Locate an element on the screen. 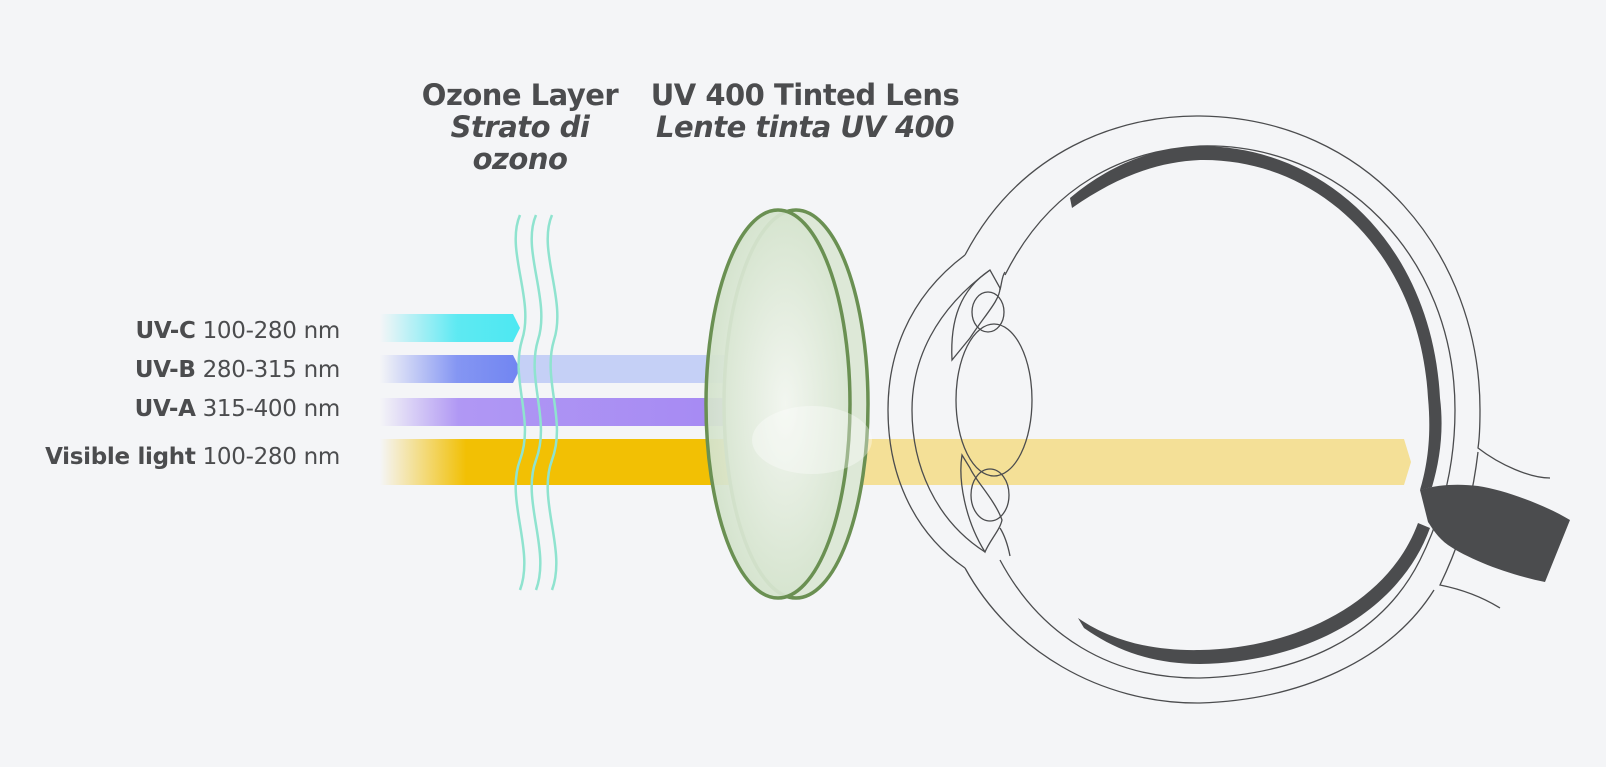  ozone-layer-title: Ozone Layer Strato di ozono is located at coordinates (520, 127).